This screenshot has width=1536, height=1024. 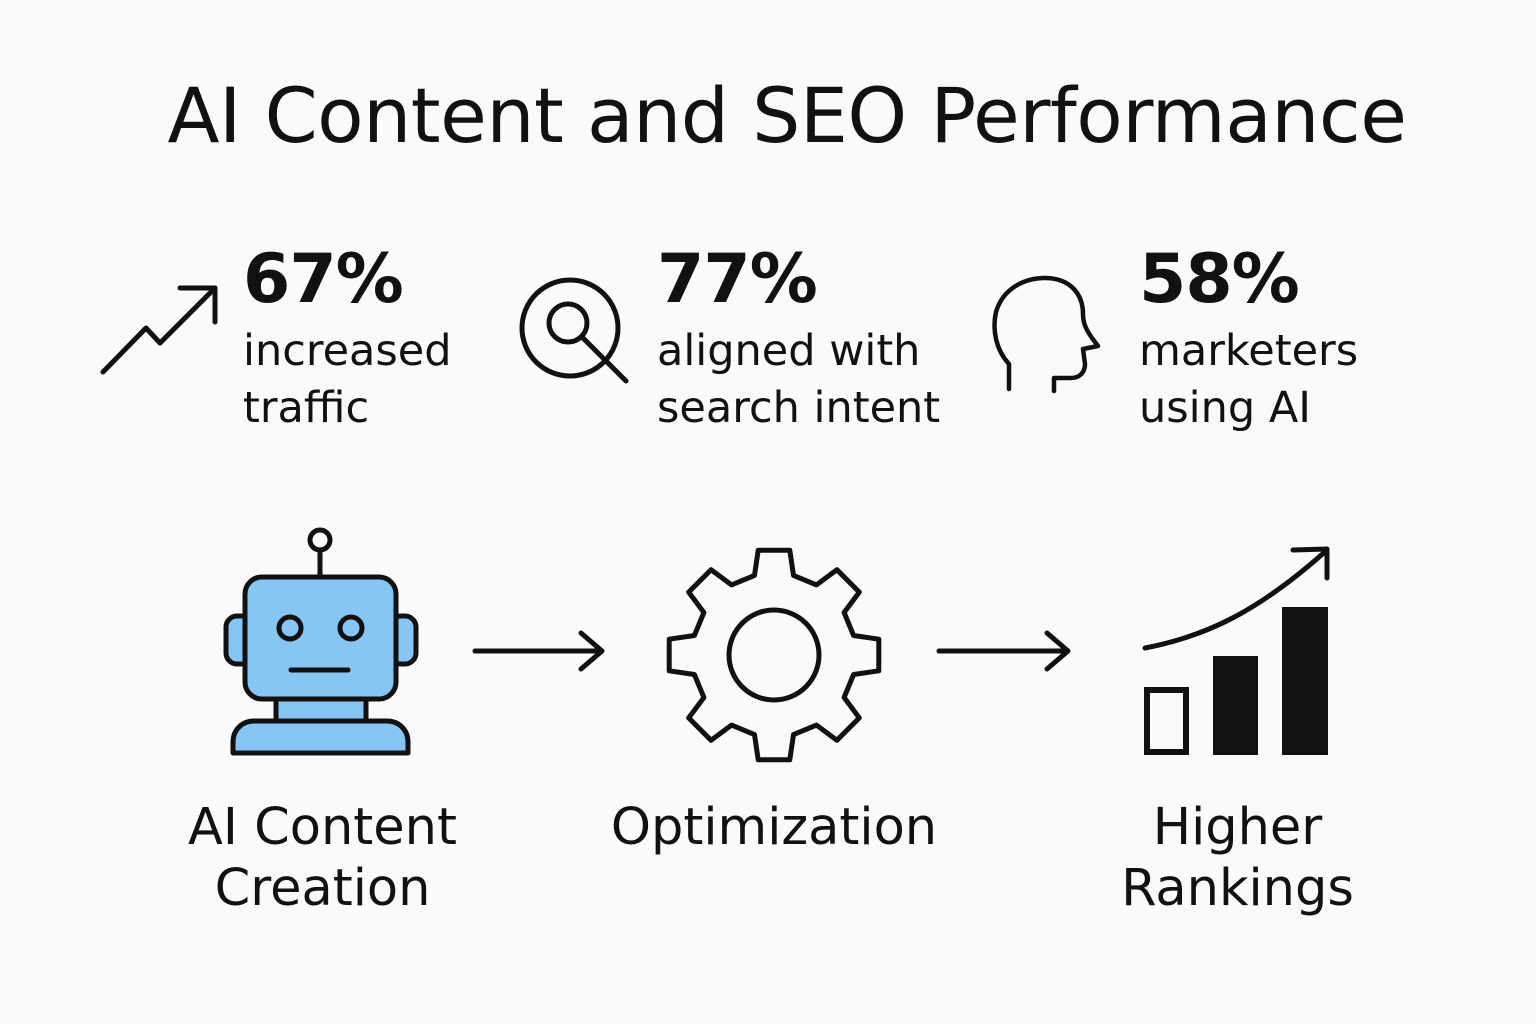 What do you see at coordinates (1219, 279) in the screenshot?
I see `stat-marketers-value: 58%` at bounding box center [1219, 279].